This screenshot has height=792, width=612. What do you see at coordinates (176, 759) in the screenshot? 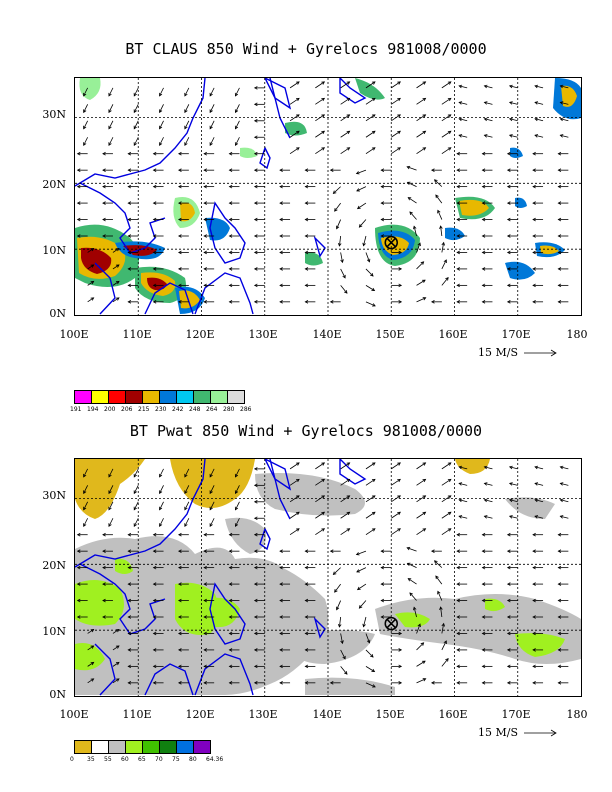
I see `colorbar-tick-label: 75` at bounding box center [176, 759].